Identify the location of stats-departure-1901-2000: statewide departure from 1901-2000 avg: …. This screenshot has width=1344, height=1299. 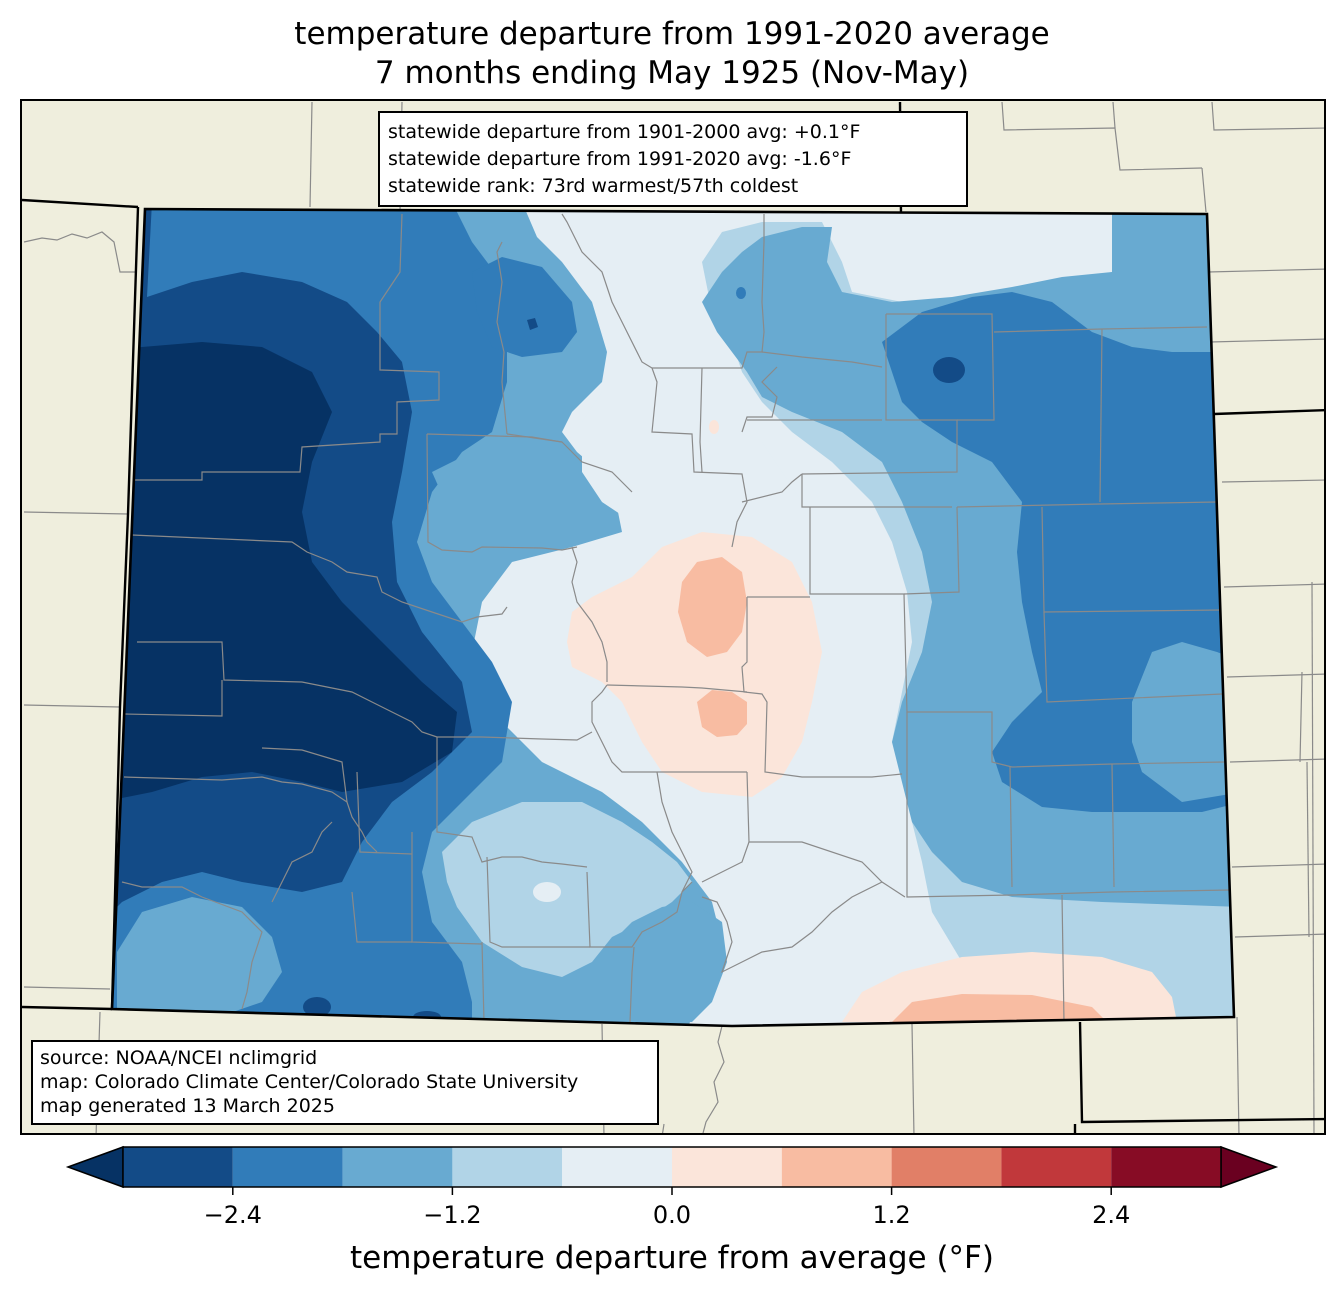
(624, 132).